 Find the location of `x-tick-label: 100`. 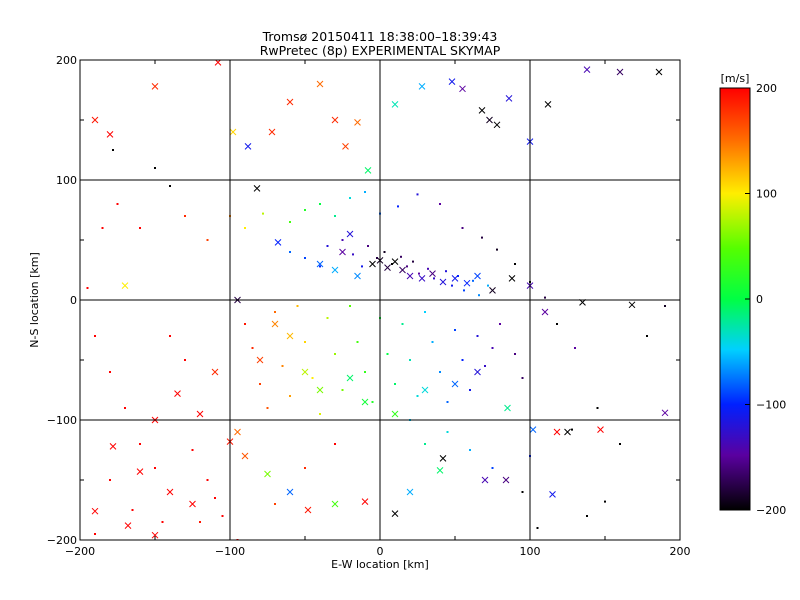

x-tick-label: 100 is located at coordinates (530, 551).